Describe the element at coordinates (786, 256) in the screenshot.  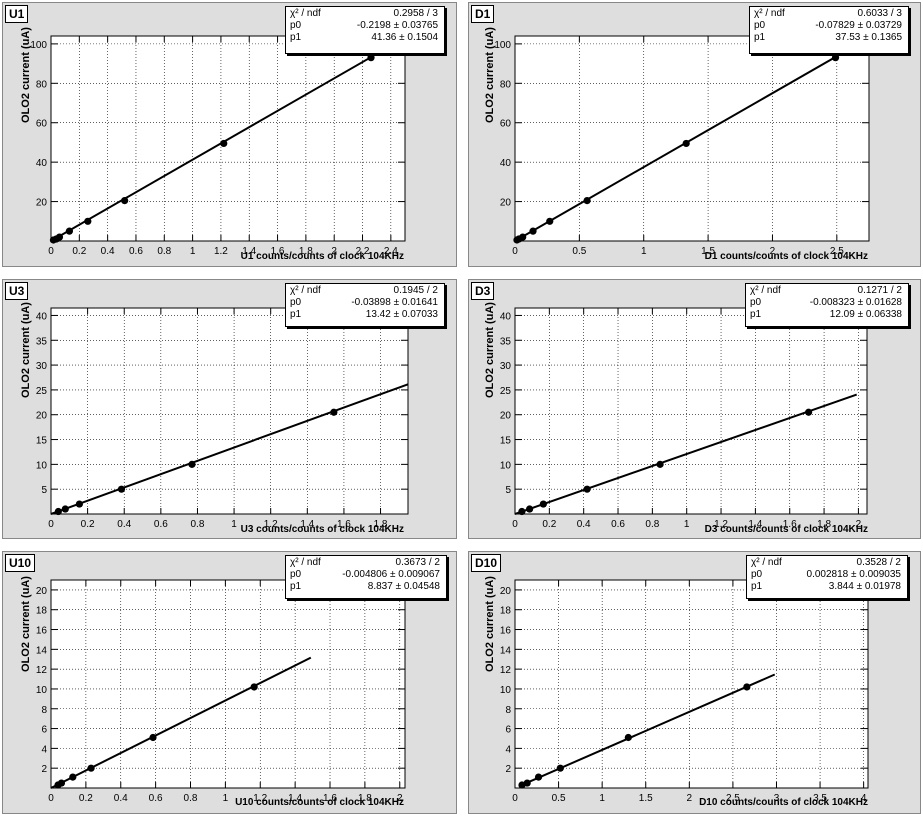
I see `x-axis-label: D1 counts/counts of clock 104KHz` at that location.